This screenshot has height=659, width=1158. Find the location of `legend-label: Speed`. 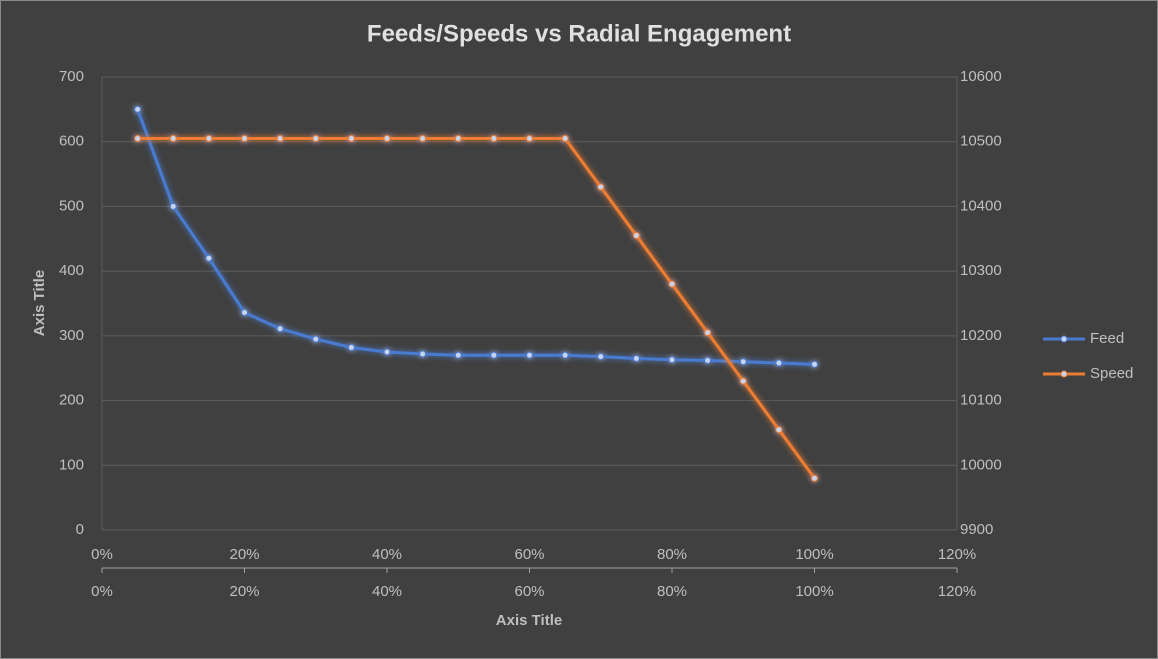

legend-label: Speed is located at coordinates (1111, 373).